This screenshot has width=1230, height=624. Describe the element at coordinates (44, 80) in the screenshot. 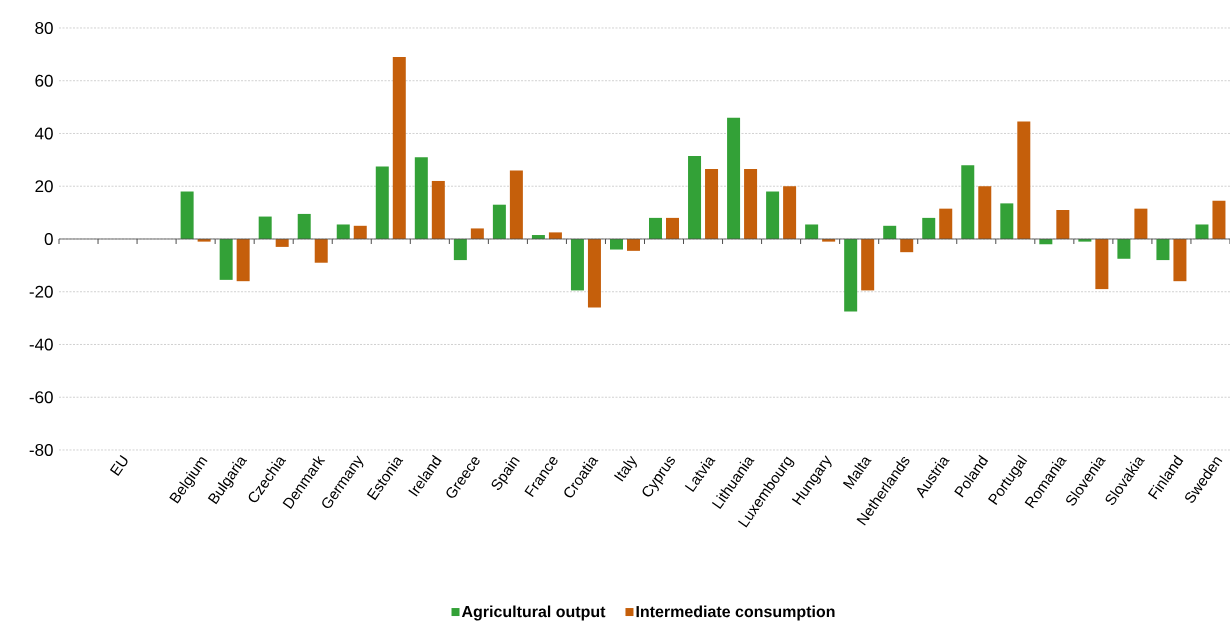

I see `y-tick-label: 60` at that location.